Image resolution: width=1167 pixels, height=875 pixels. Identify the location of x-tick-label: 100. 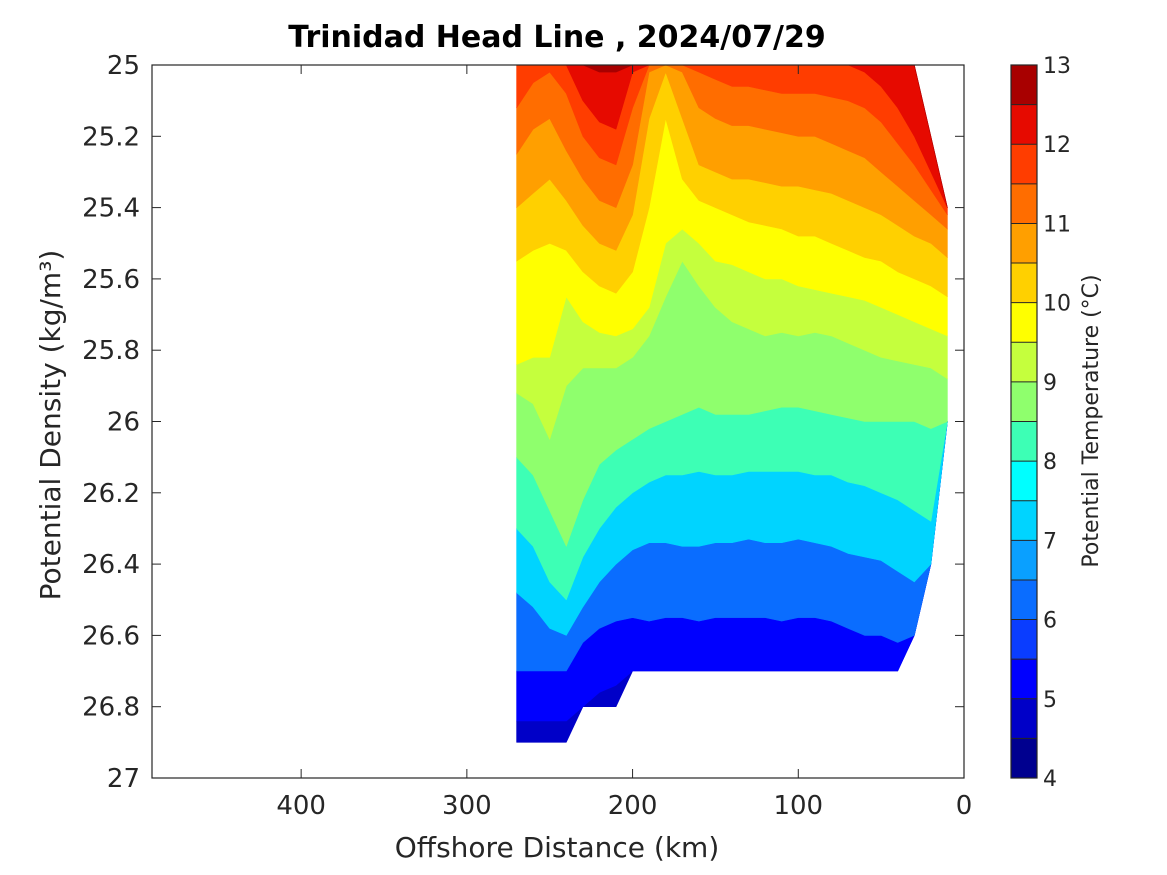
(798, 806).